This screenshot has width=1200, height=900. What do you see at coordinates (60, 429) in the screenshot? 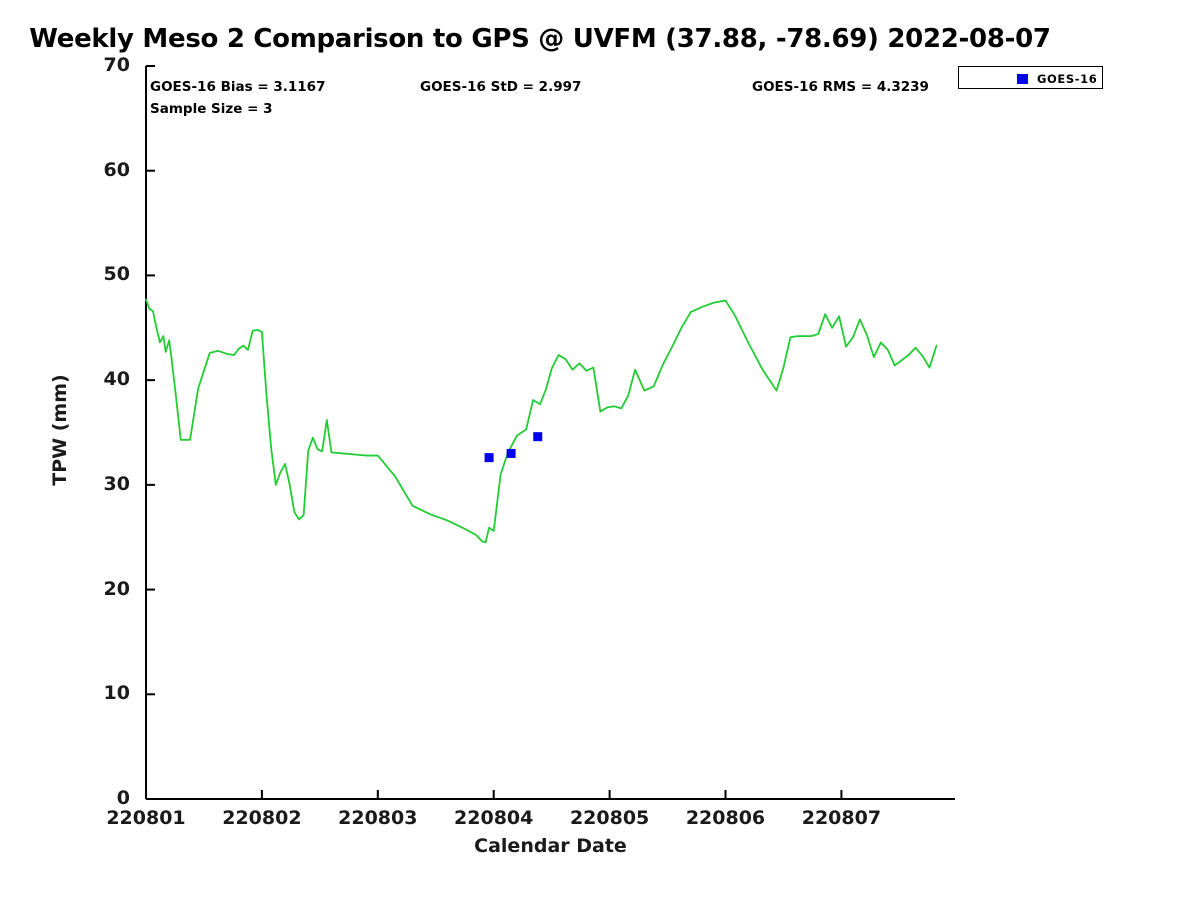
I see `y-axis-label: TPW (mm)` at bounding box center [60, 429].